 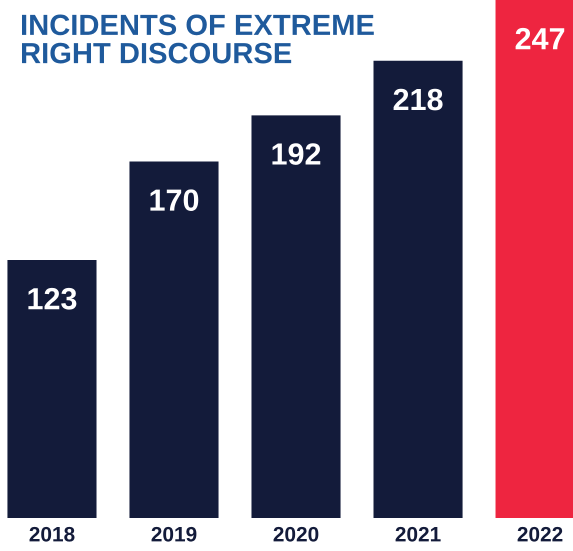 I want to click on data-label: 123, so click(x=52, y=299).